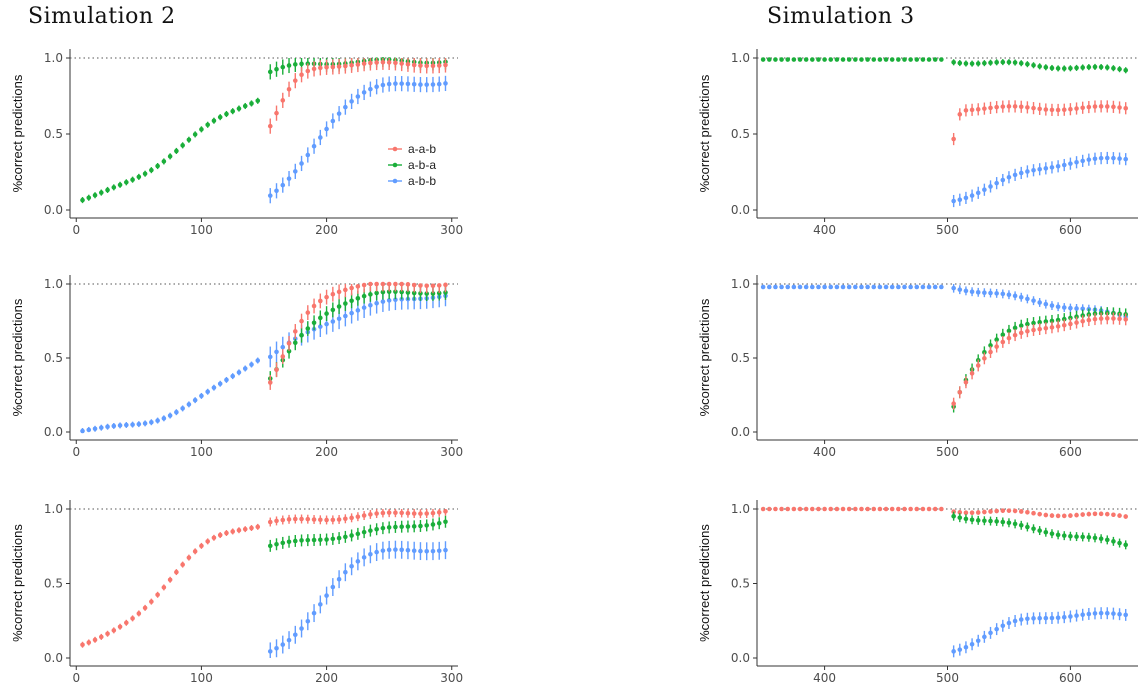 The image size is (1143, 682). I want to click on x-tick-label: 0, so click(76, 230).